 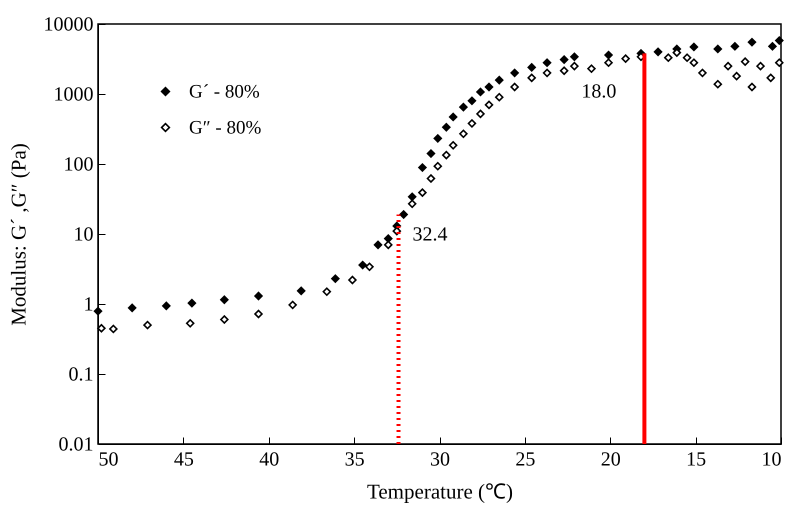 What do you see at coordinates (74, 95) in the screenshot?
I see `y-tick-label: 1000` at bounding box center [74, 95].